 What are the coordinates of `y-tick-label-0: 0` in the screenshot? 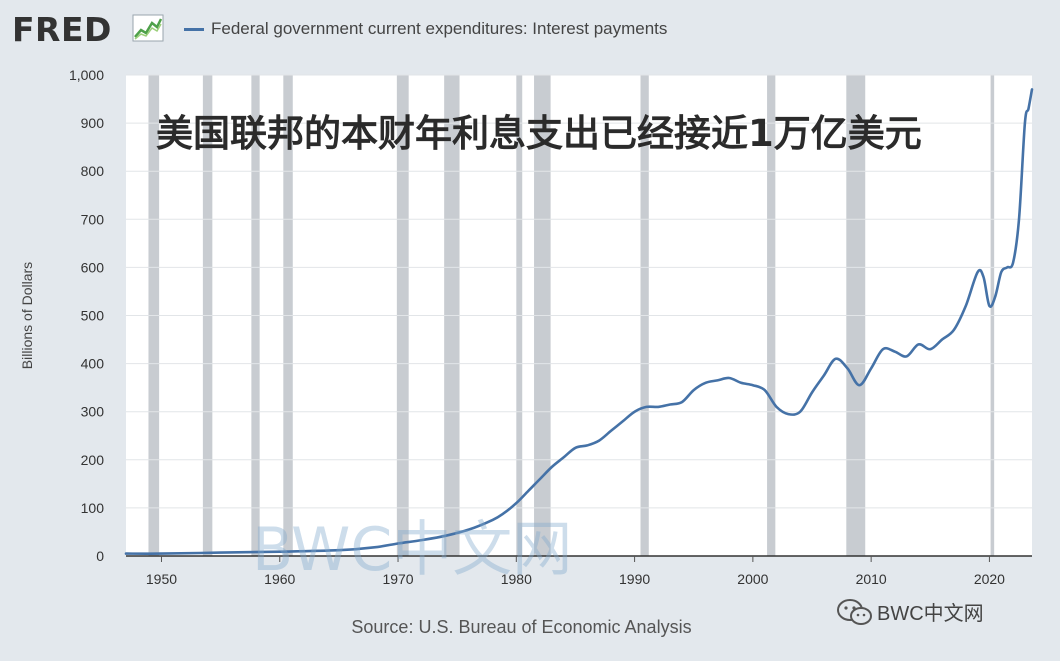 It's located at (100, 556).